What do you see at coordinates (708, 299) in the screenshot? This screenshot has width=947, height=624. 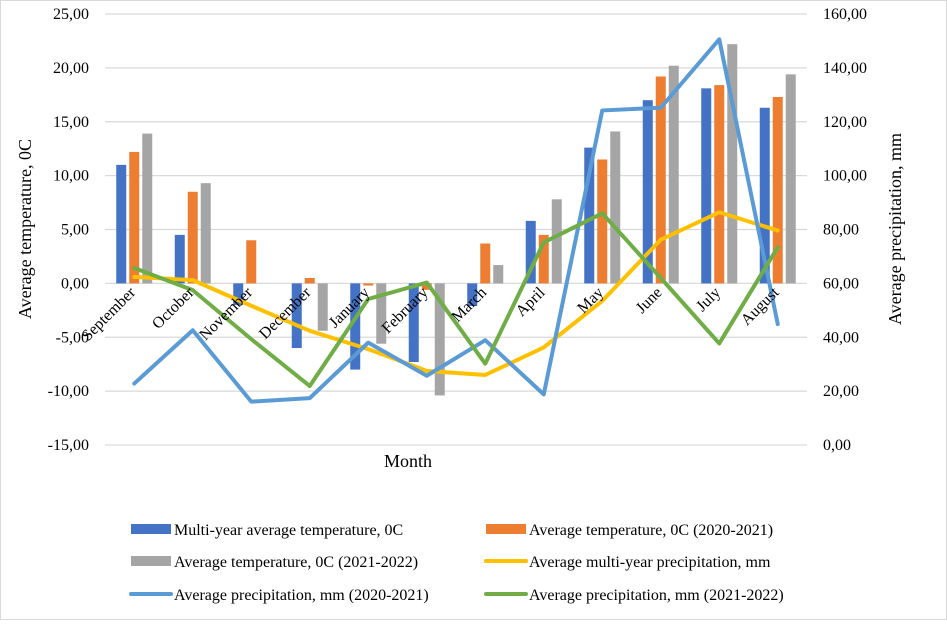 I see `category-label: July` at bounding box center [708, 299].